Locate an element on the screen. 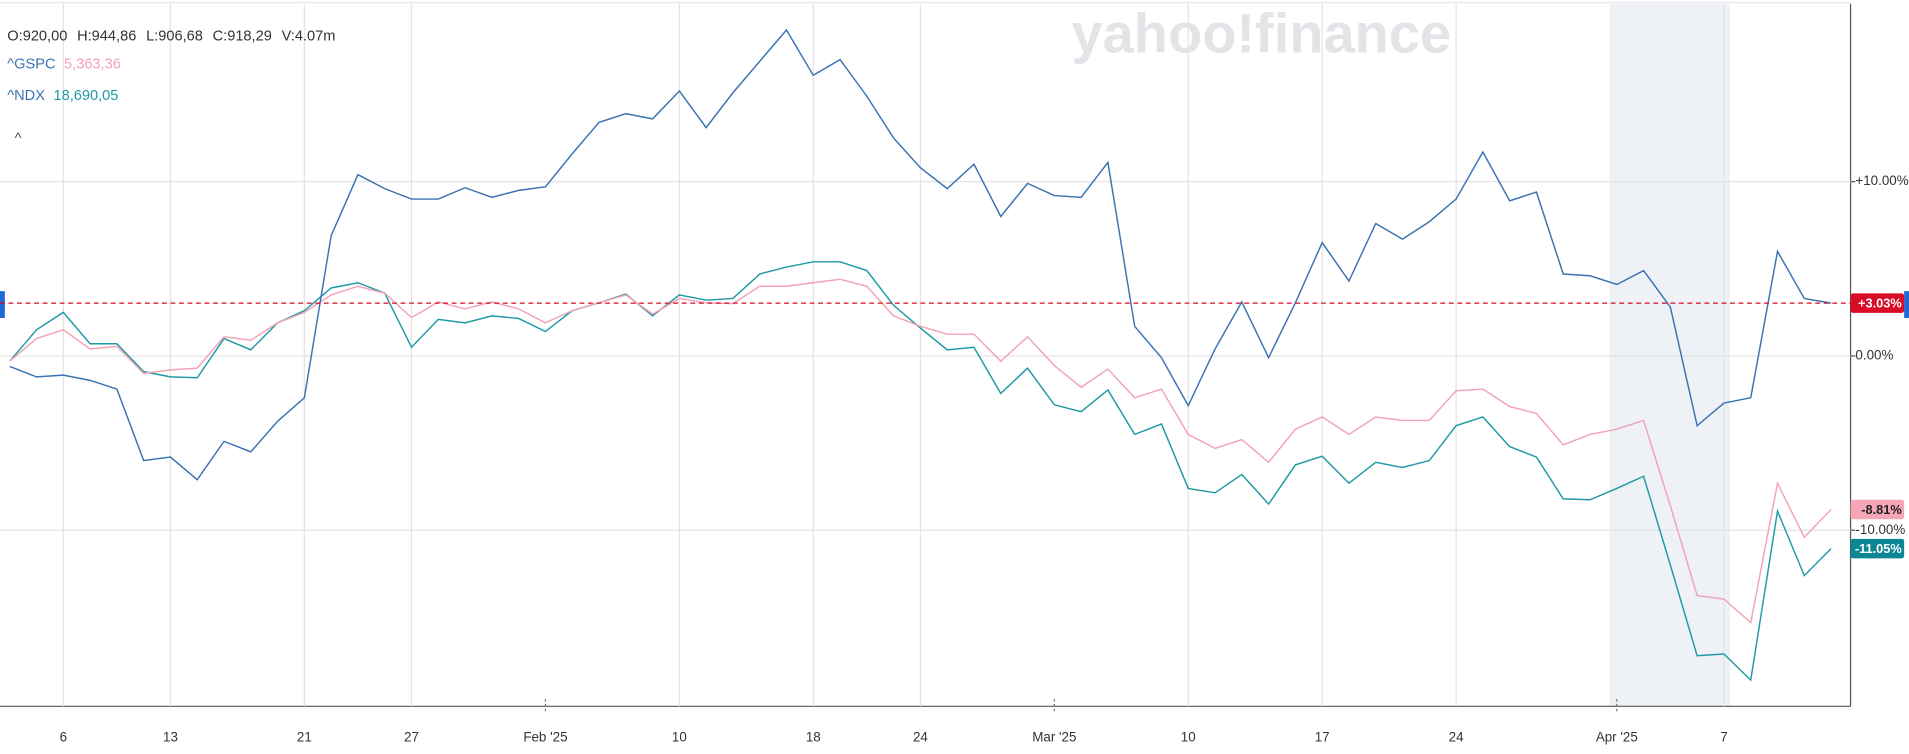  y-tick-label: 0.00% is located at coordinates (1874, 354).